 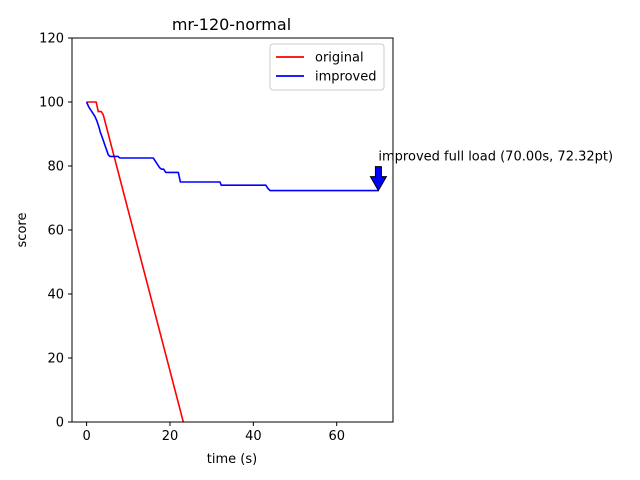 What do you see at coordinates (135, 261) in the screenshot?
I see `series-line-original` at bounding box center [135, 261].